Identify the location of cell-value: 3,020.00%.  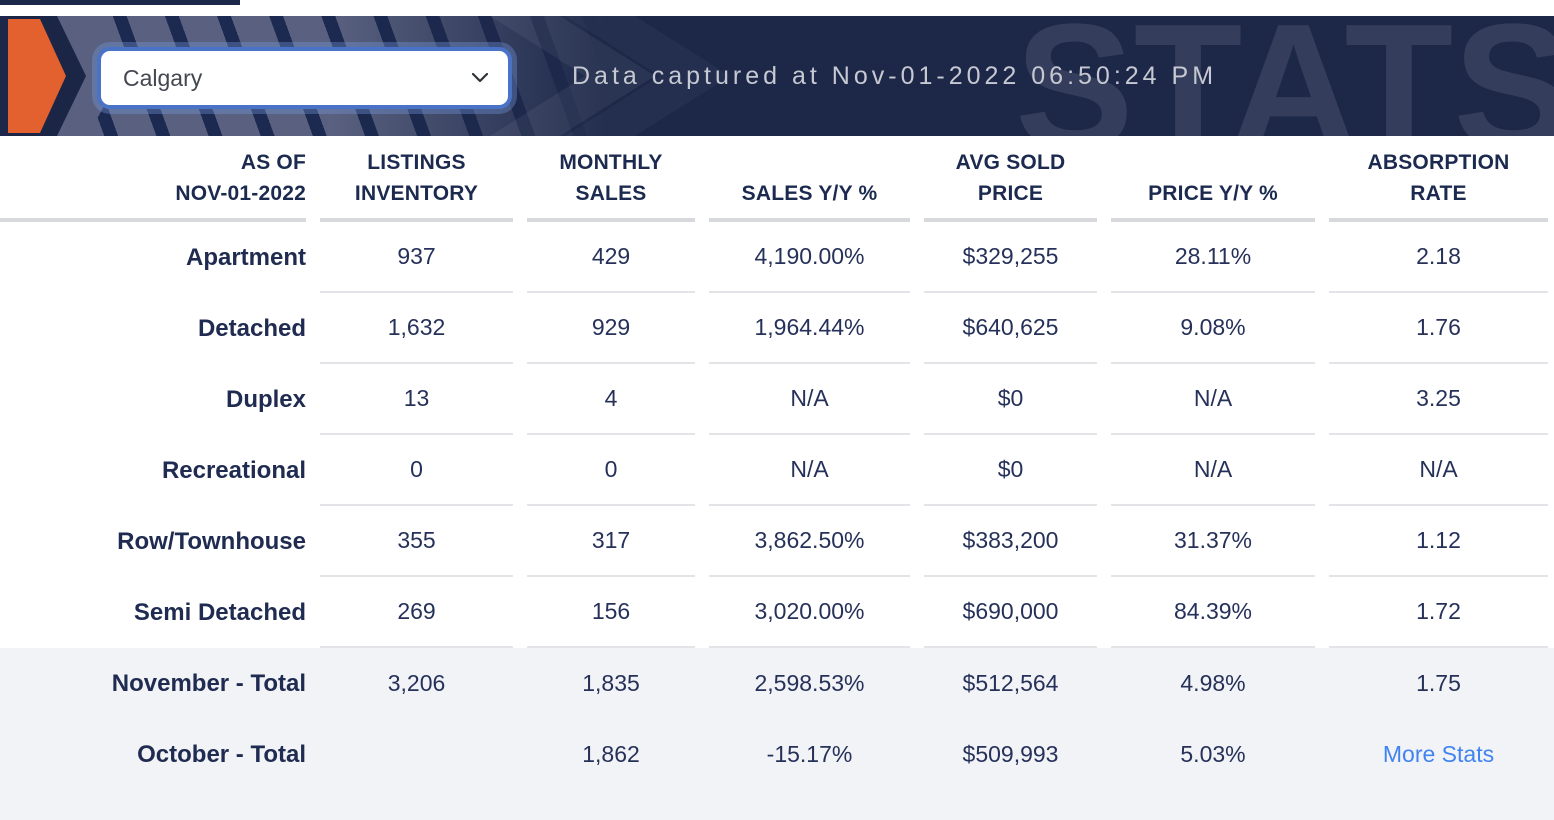
(809, 612).